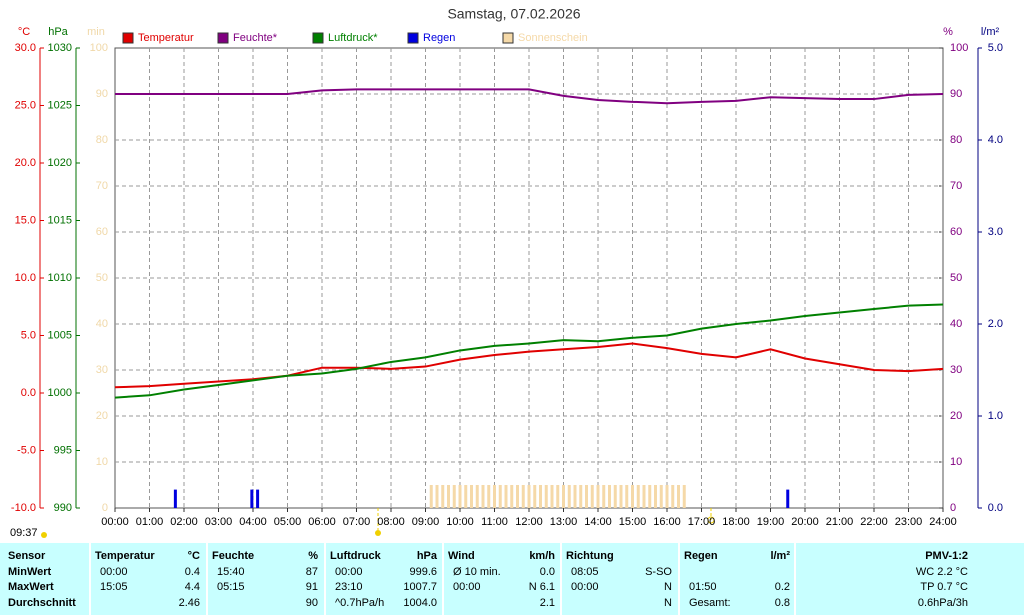 The image size is (1024, 615). What do you see at coordinates (27, 556) in the screenshot?
I see `header-title: Sensor` at bounding box center [27, 556].